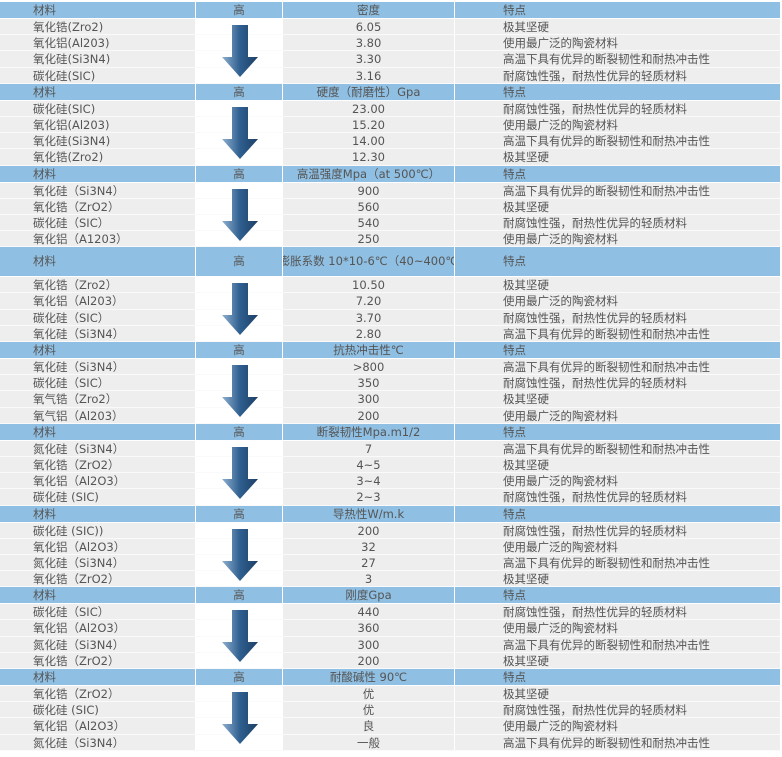 The height and width of the screenshot is (757, 782). What do you see at coordinates (98, 27) in the screenshot?
I see `material-cell: 氧化锆(Zro2)` at bounding box center [98, 27].